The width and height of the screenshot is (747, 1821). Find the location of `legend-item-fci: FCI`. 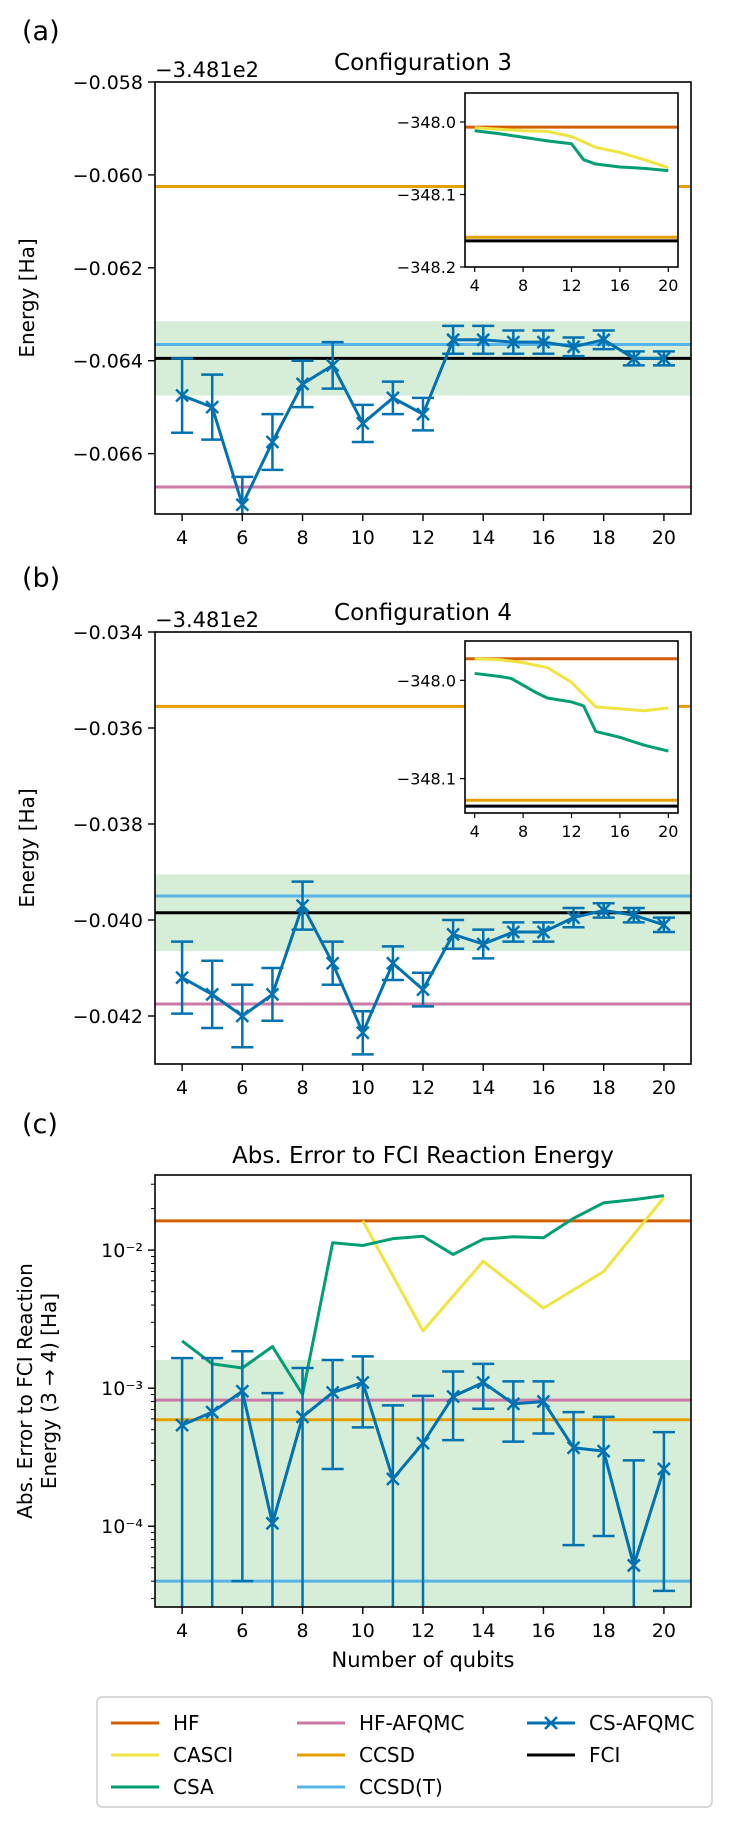

legend-item-fci: FCI is located at coordinates (573, 1755).